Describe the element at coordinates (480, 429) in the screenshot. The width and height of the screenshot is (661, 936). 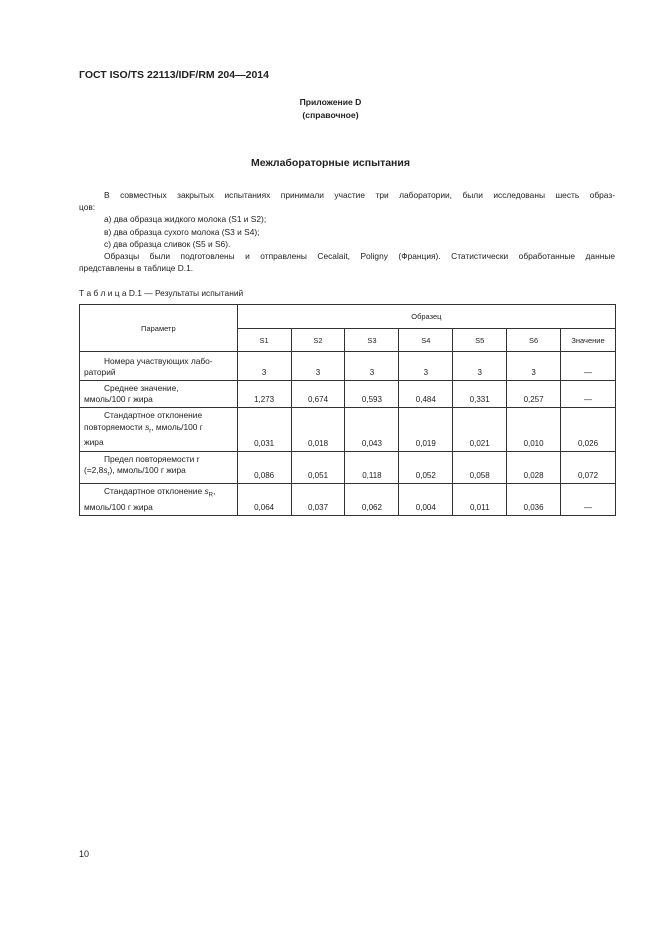
I see `value-cell: 0,021` at that location.